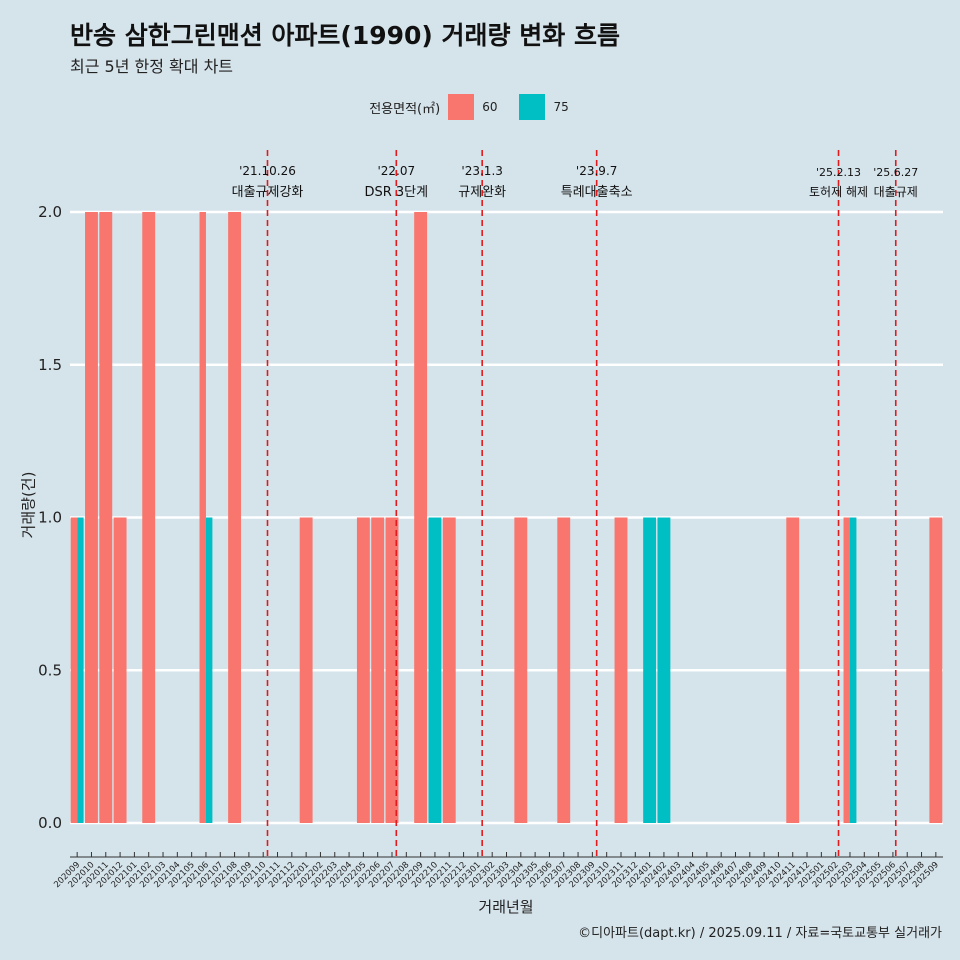  Describe the element at coordinates (50, 670) in the screenshot. I see `y-tick-label: 0.5` at that location.